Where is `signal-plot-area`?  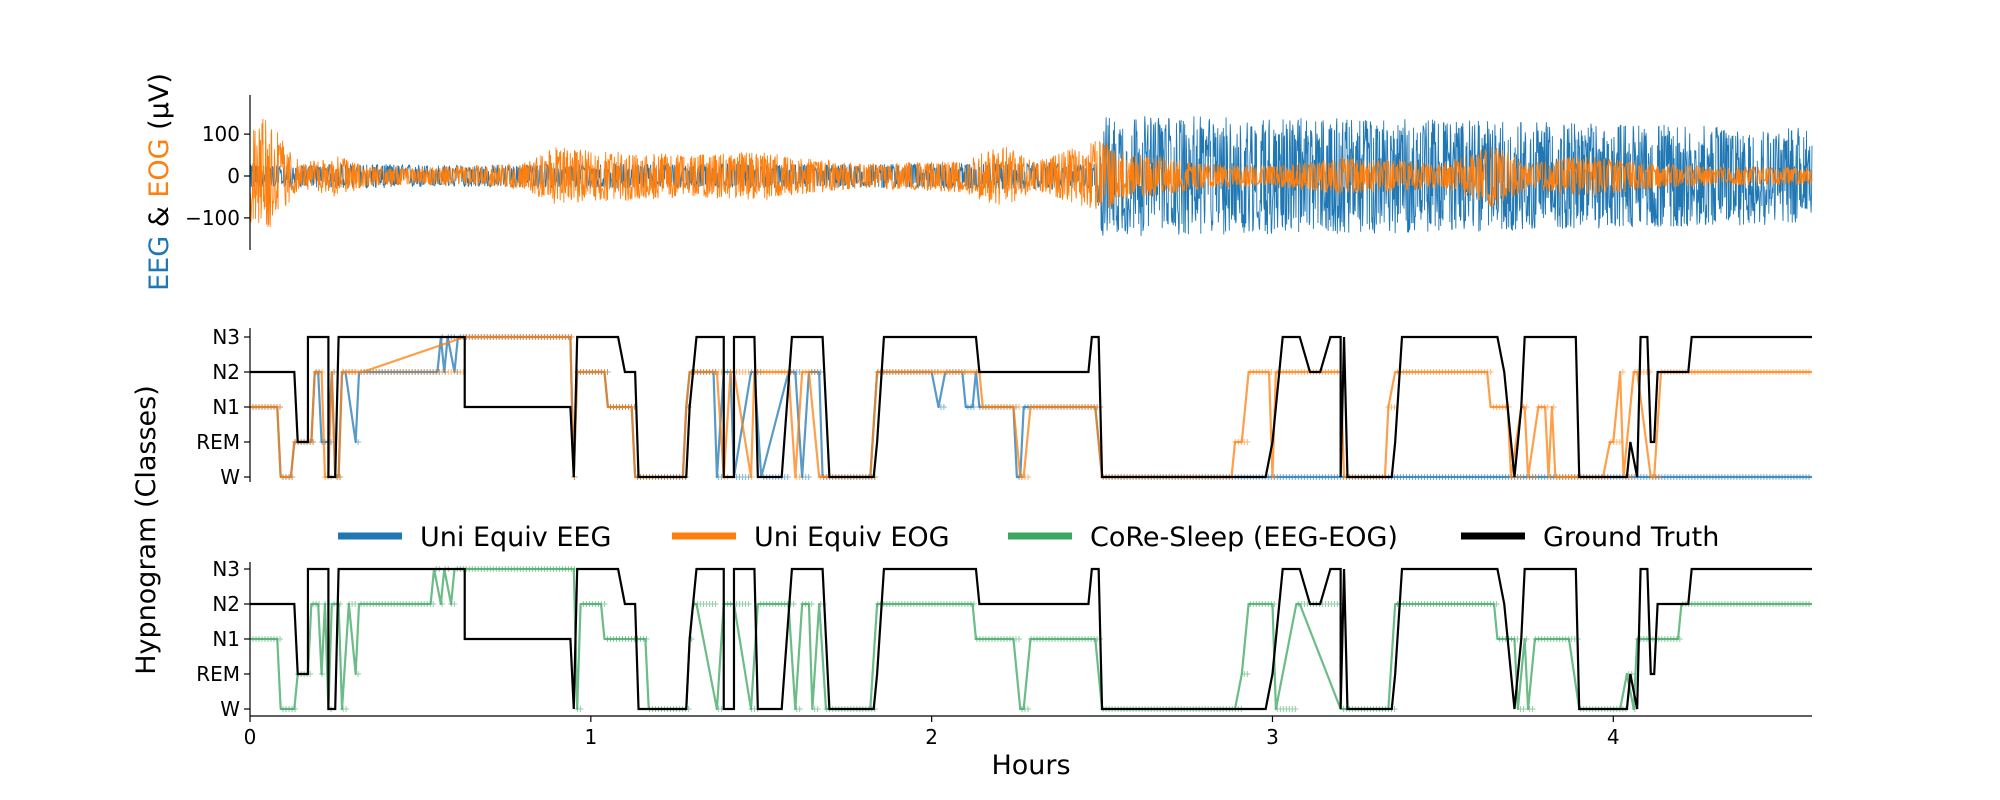
signal-plot-area is located at coordinates (1031, 176).